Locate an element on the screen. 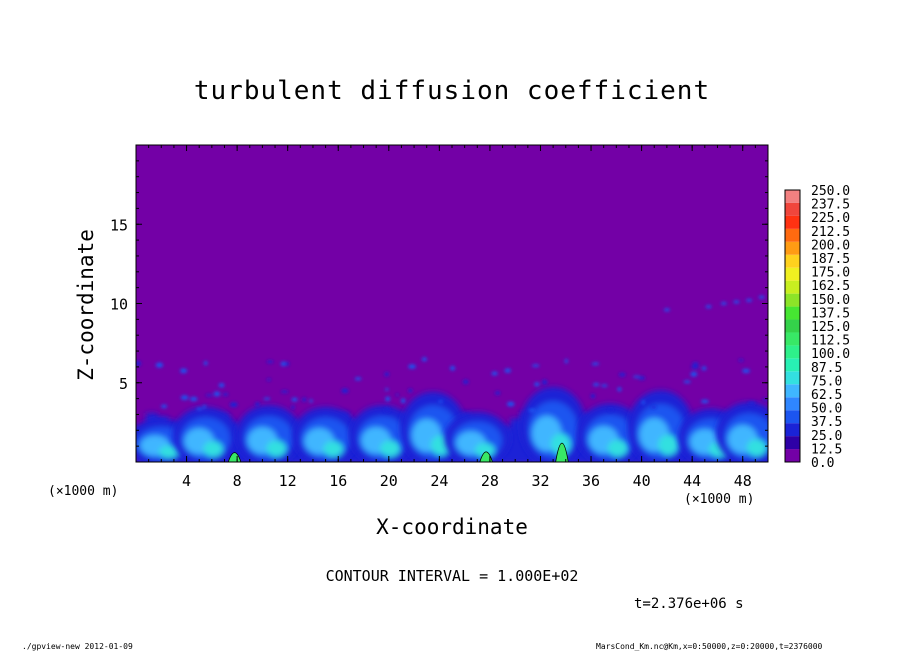  colorbar-label: 200.0 is located at coordinates (830, 245).